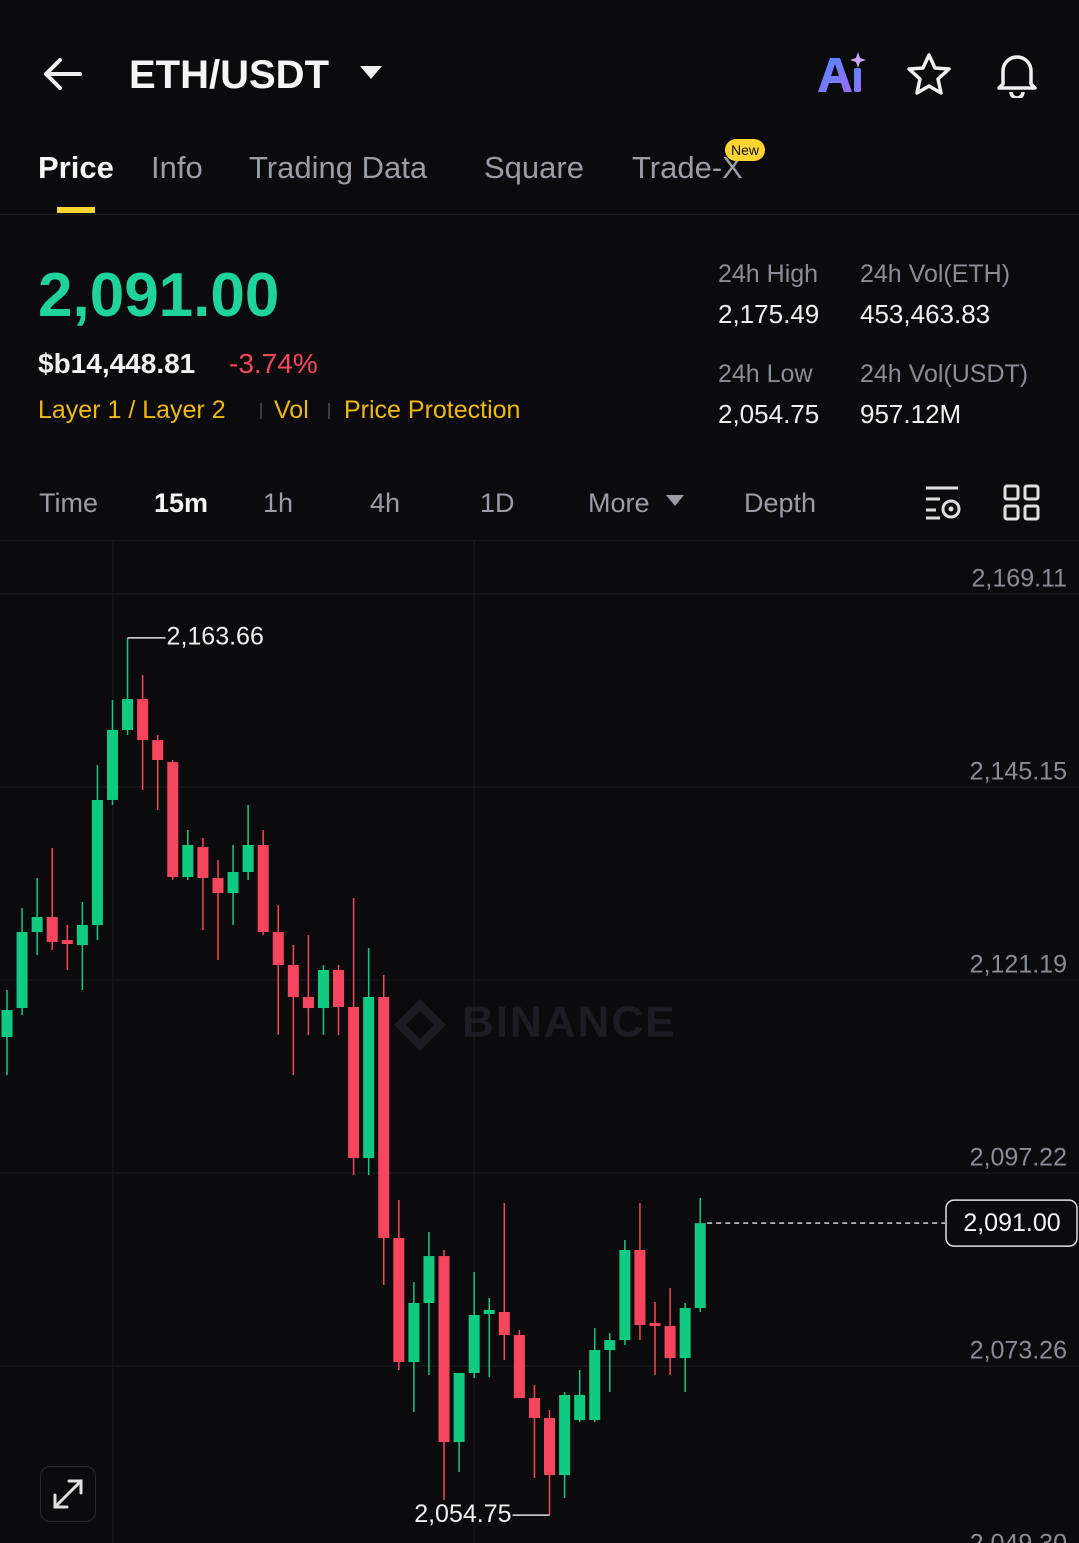  I want to click on last-price: 2,091.00, so click(159, 295).